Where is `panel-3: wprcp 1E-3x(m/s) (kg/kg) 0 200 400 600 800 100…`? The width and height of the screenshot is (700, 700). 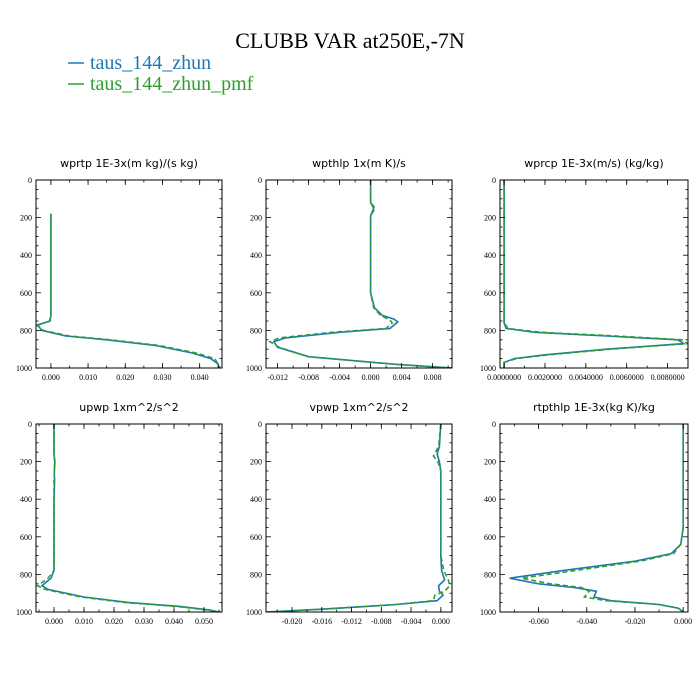 panel-3: wprcp 1E-3x(m/s) (kg/kg) 0 200 400 600 800 100… is located at coordinates (584, 269).